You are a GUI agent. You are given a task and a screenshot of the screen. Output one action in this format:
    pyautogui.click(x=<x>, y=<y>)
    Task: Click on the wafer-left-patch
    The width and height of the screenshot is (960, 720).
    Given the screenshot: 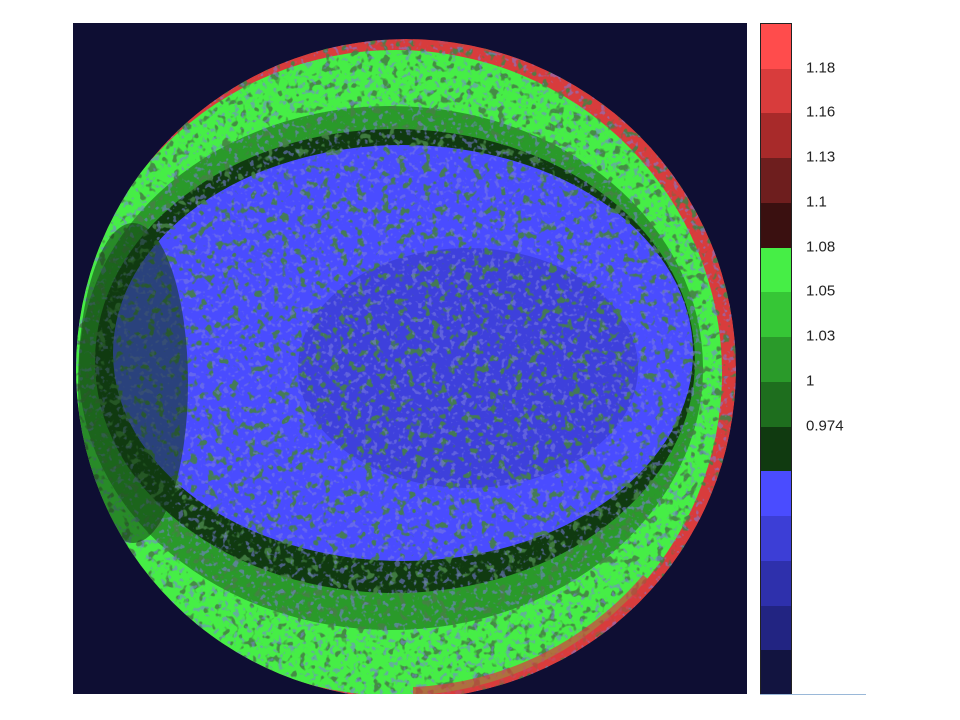 What is the action you would take?
    pyautogui.click(x=133, y=383)
    